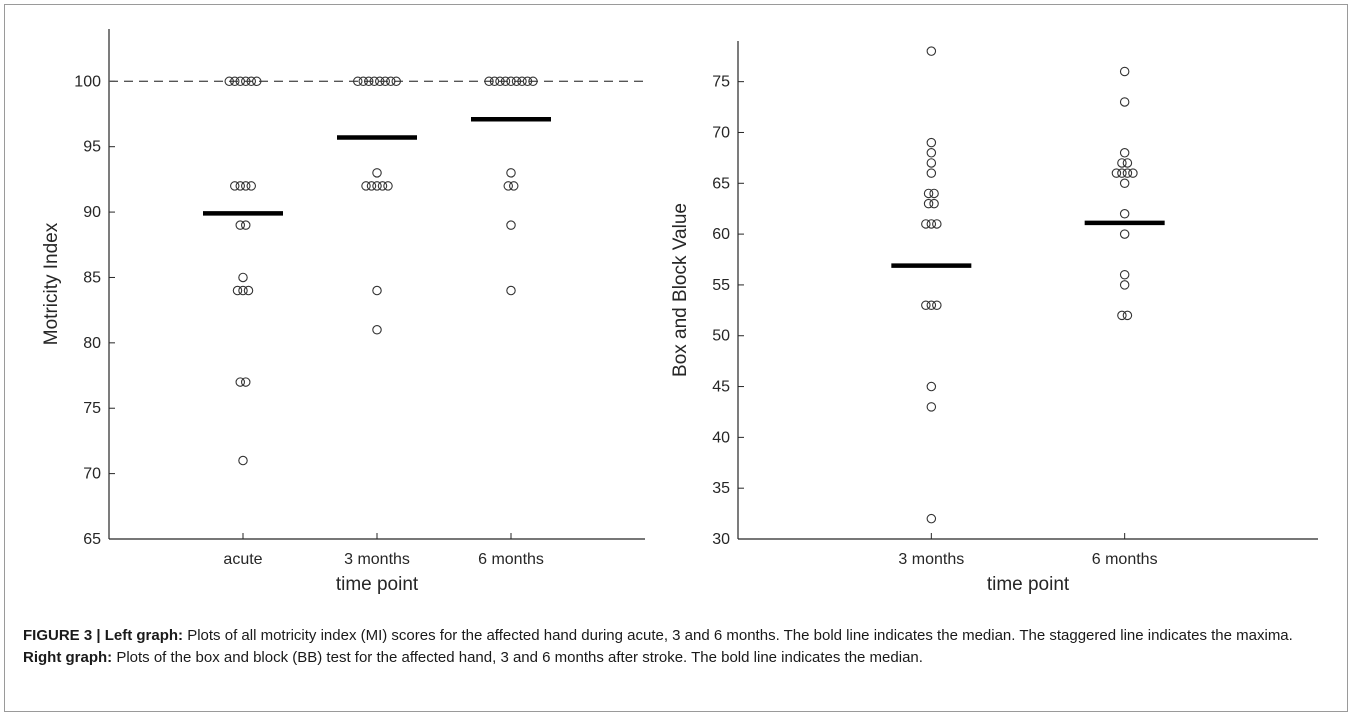 Image resolution: width=1354 pixels, height=720 pixels. I want to click on mi-y-axis-title: Motricity Index, so click(51, 283).